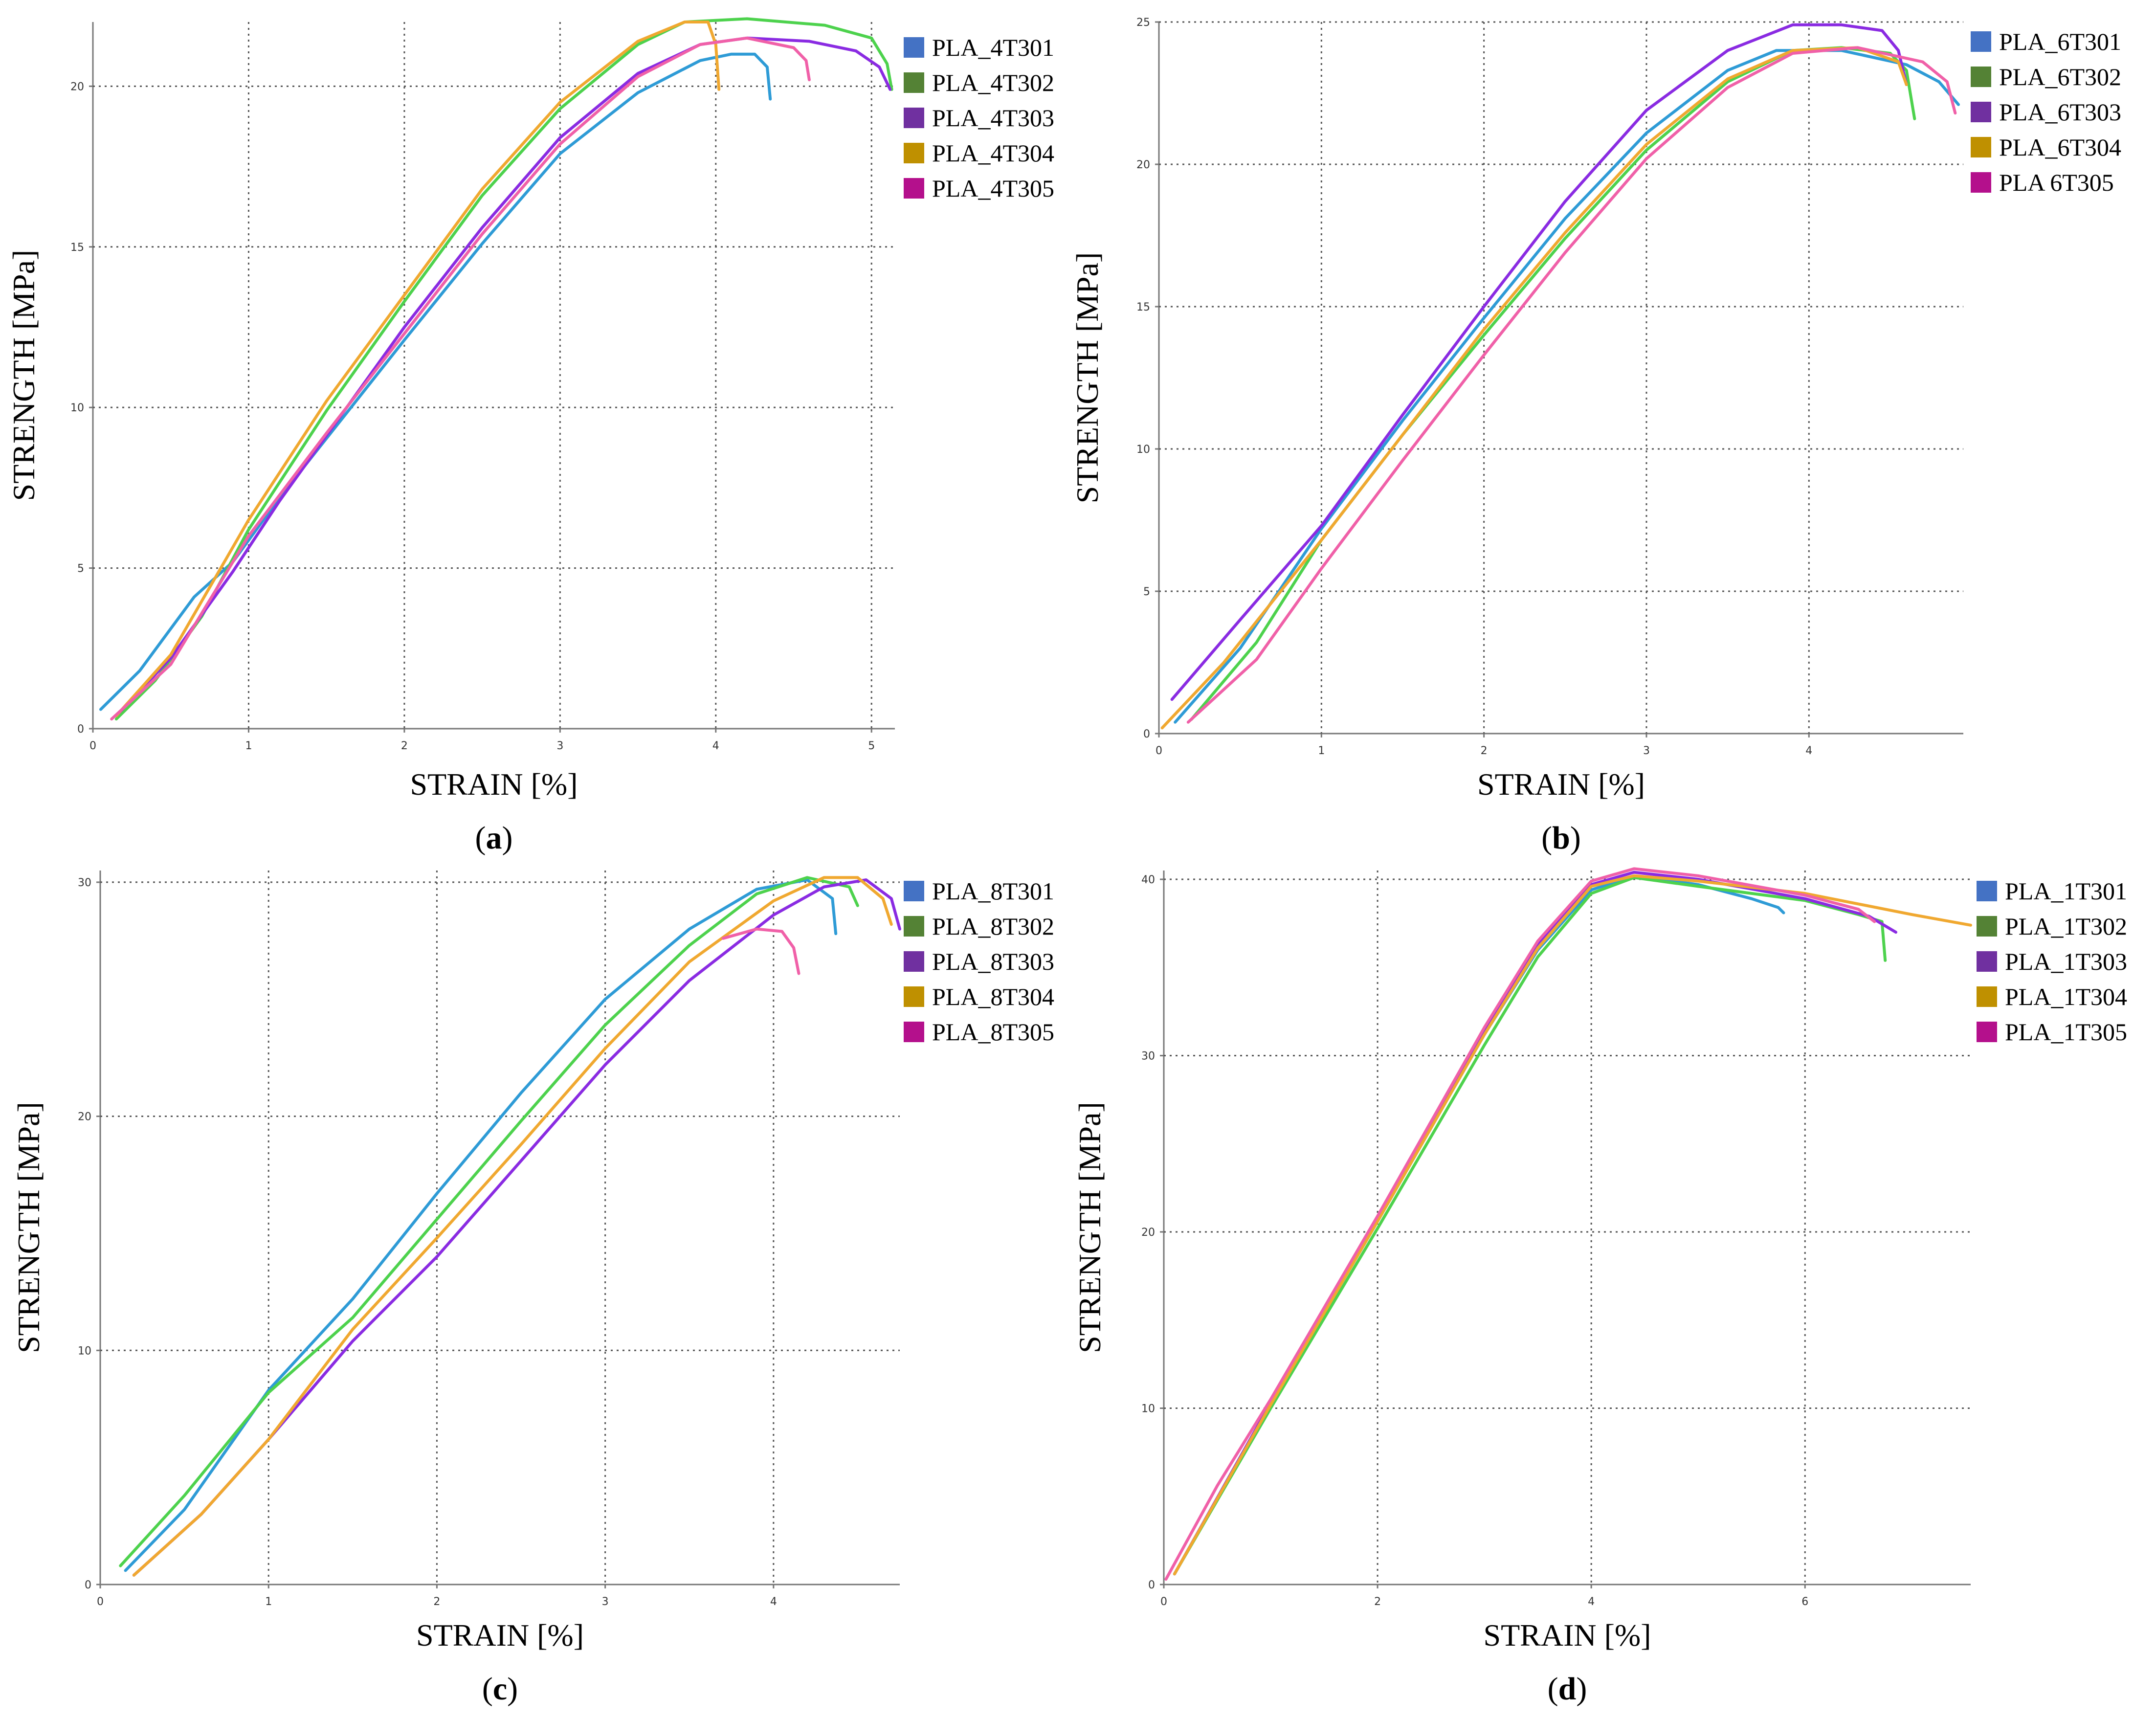 This screenshot has width=2156, height=1719. What do you see at coordinates (993, 153) in the screenshot?
I see `legend-entry: PLA_4T304` at bounding box center [993, 153].